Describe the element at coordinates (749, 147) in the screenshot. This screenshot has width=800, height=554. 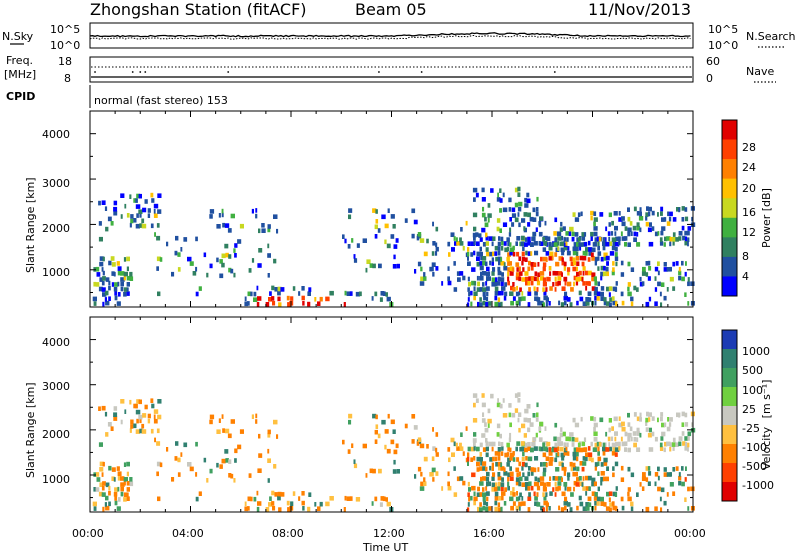
I see `power-cb-tick-28: 28` at that location.